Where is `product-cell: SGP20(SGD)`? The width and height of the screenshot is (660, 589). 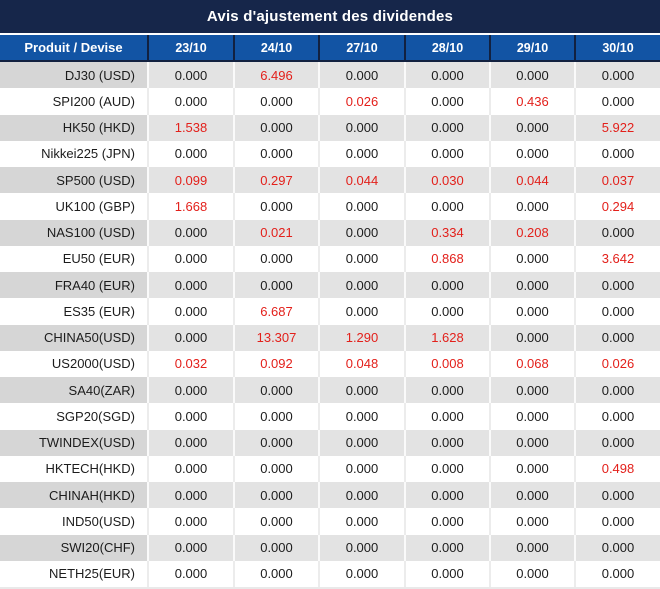 product-cell: SGP20(SGD) is located at coordinates (73, 416).